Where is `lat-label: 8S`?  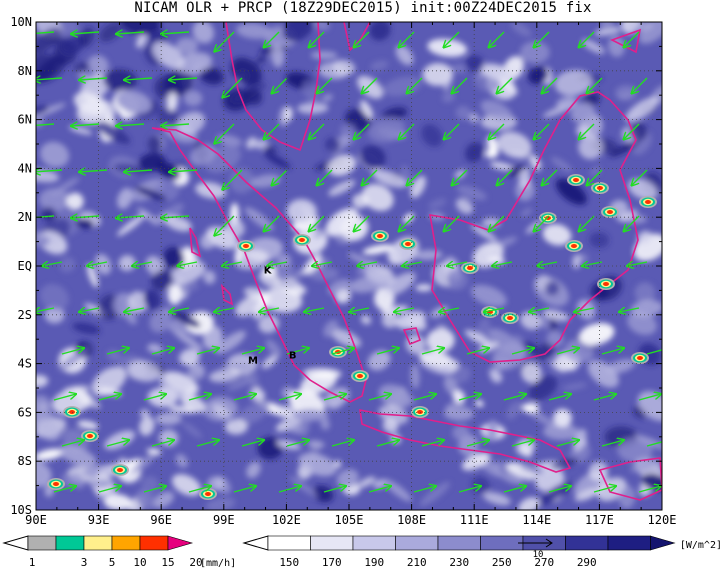 lat-label: 8S is located at coordinates (25, 461).